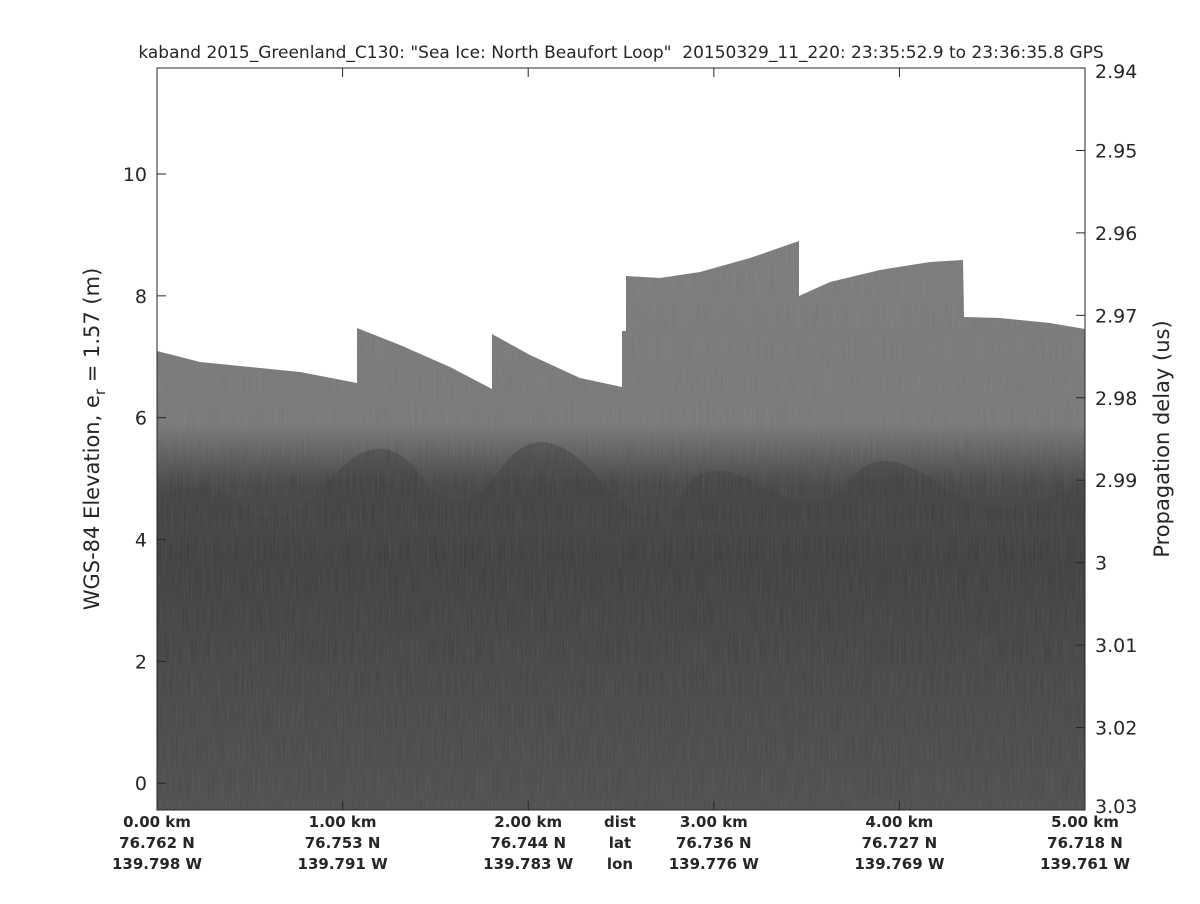  Describe the element at coordinates (714, 843) in the screenshot. I see `lat-label: 76.736 N` at that location.